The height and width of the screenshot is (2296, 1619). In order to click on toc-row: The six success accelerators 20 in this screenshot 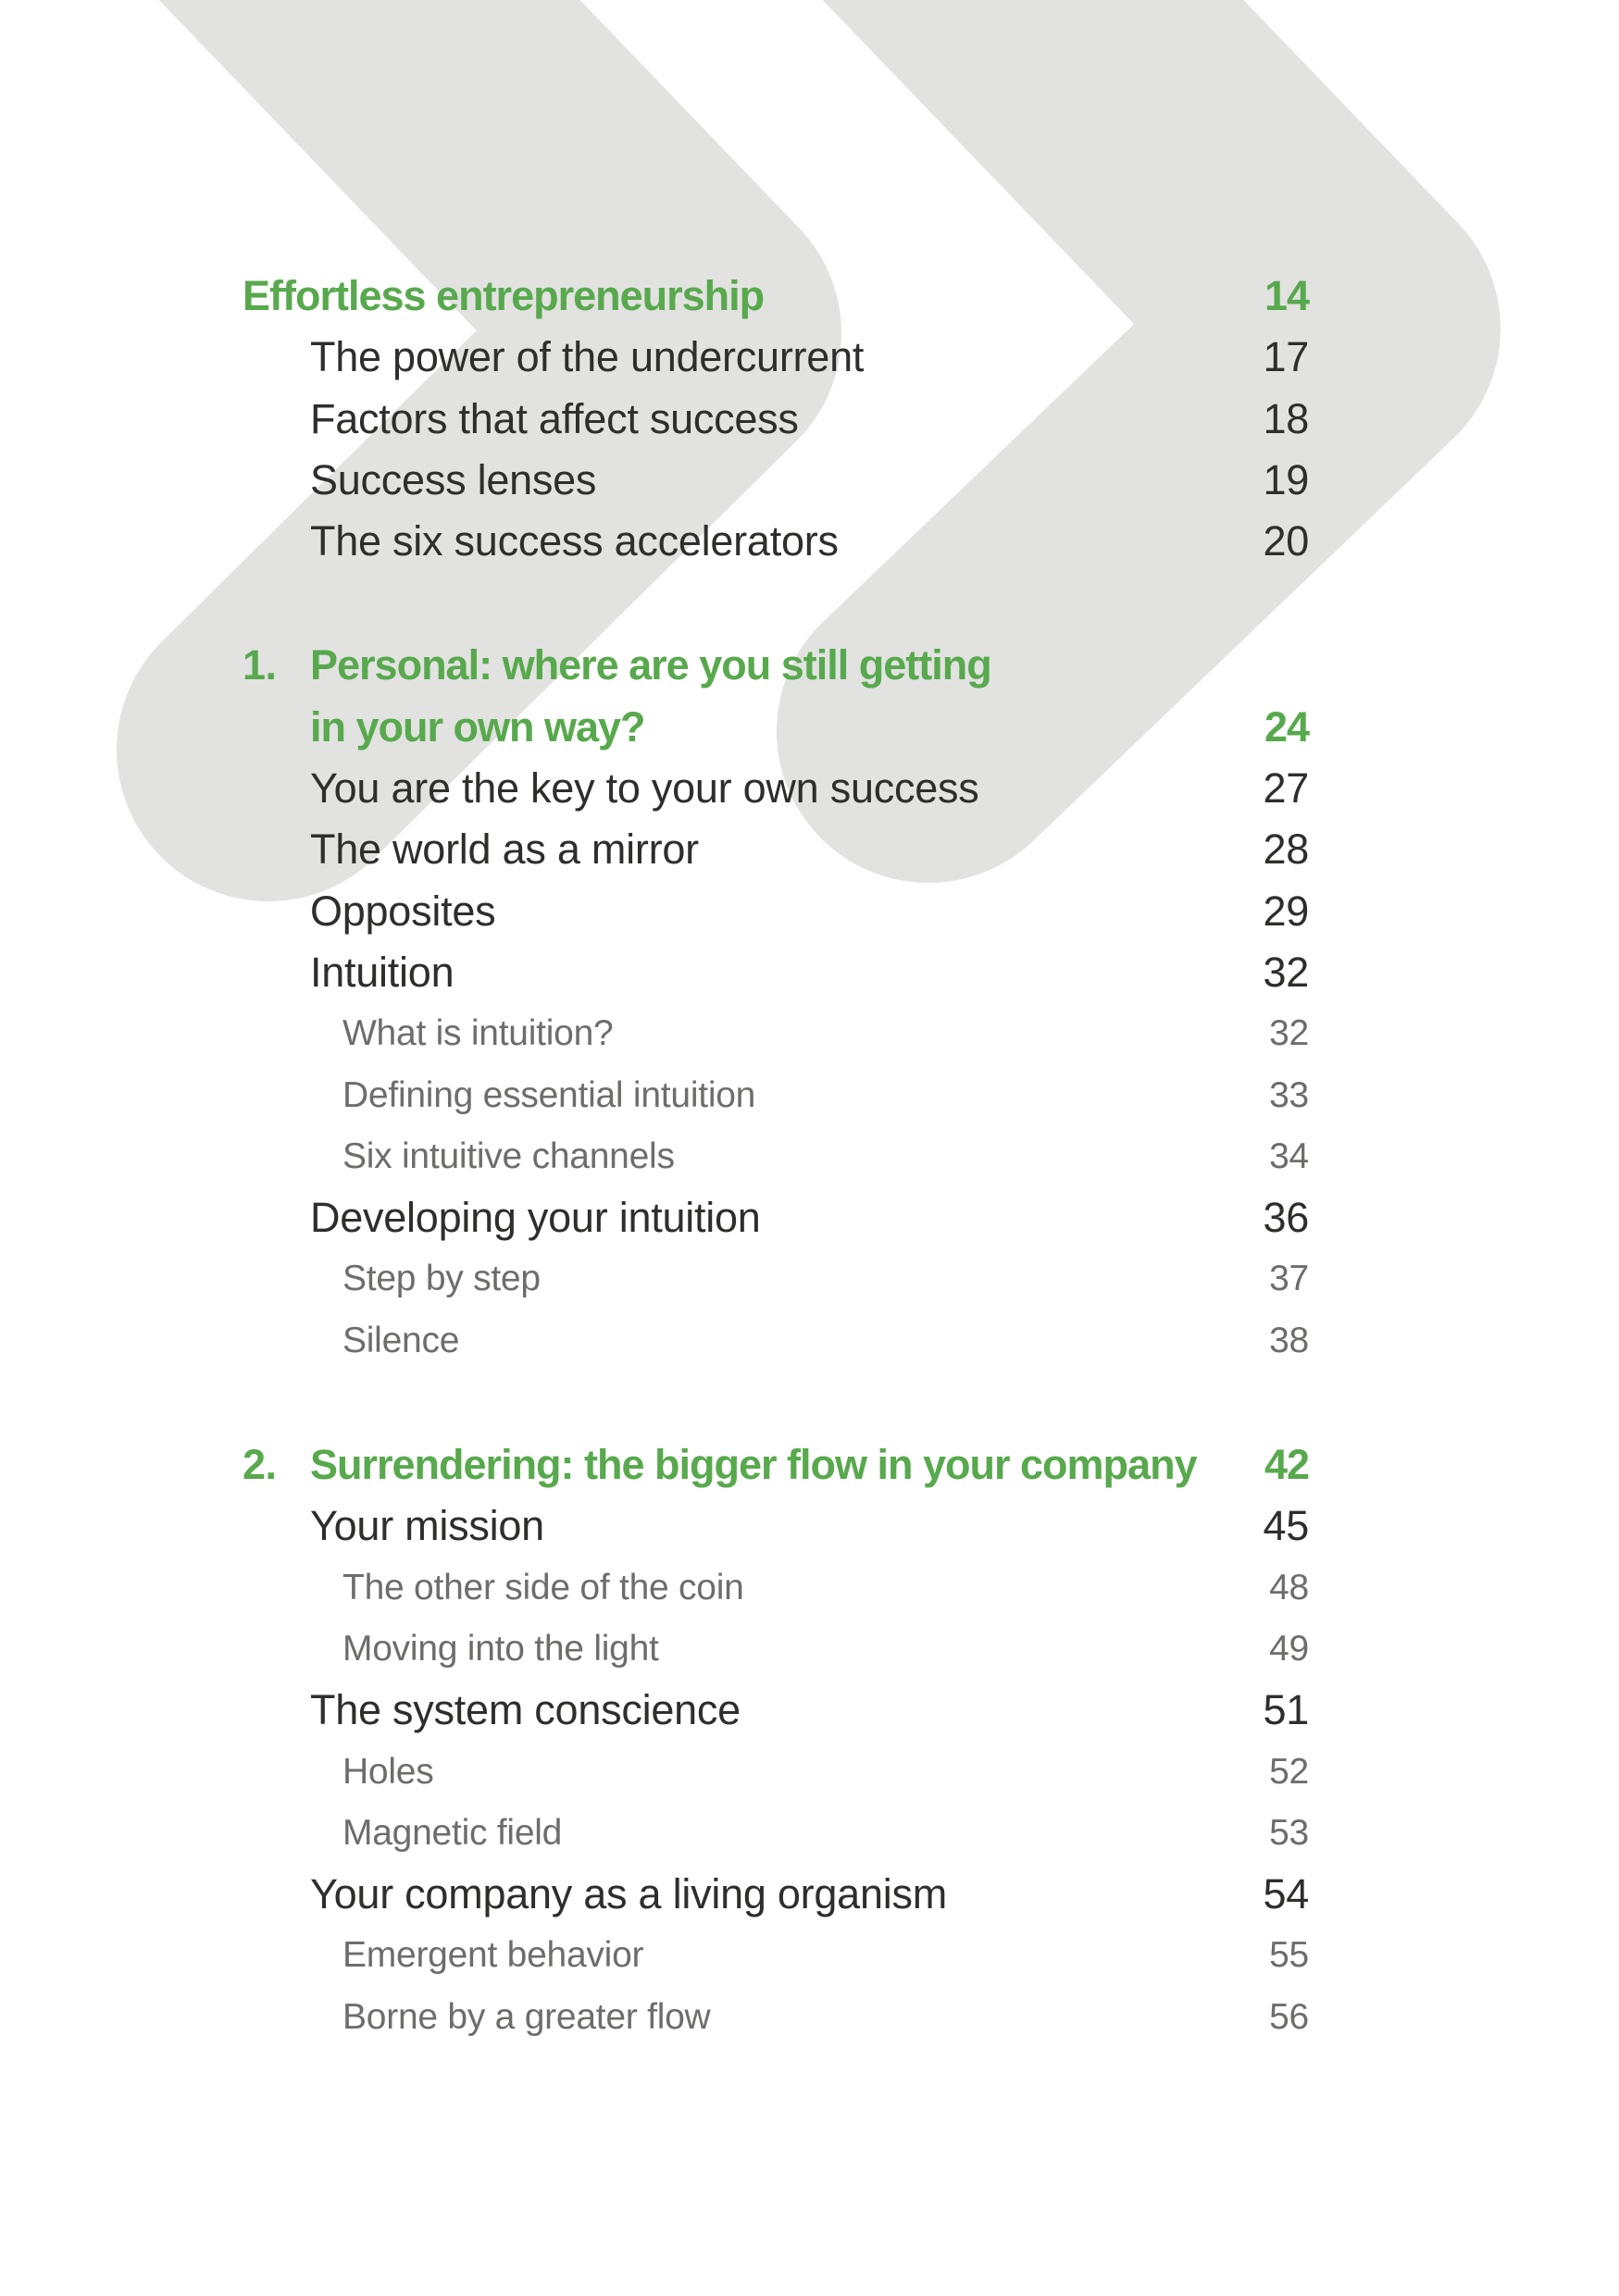, I will do `click(776, 541)`.